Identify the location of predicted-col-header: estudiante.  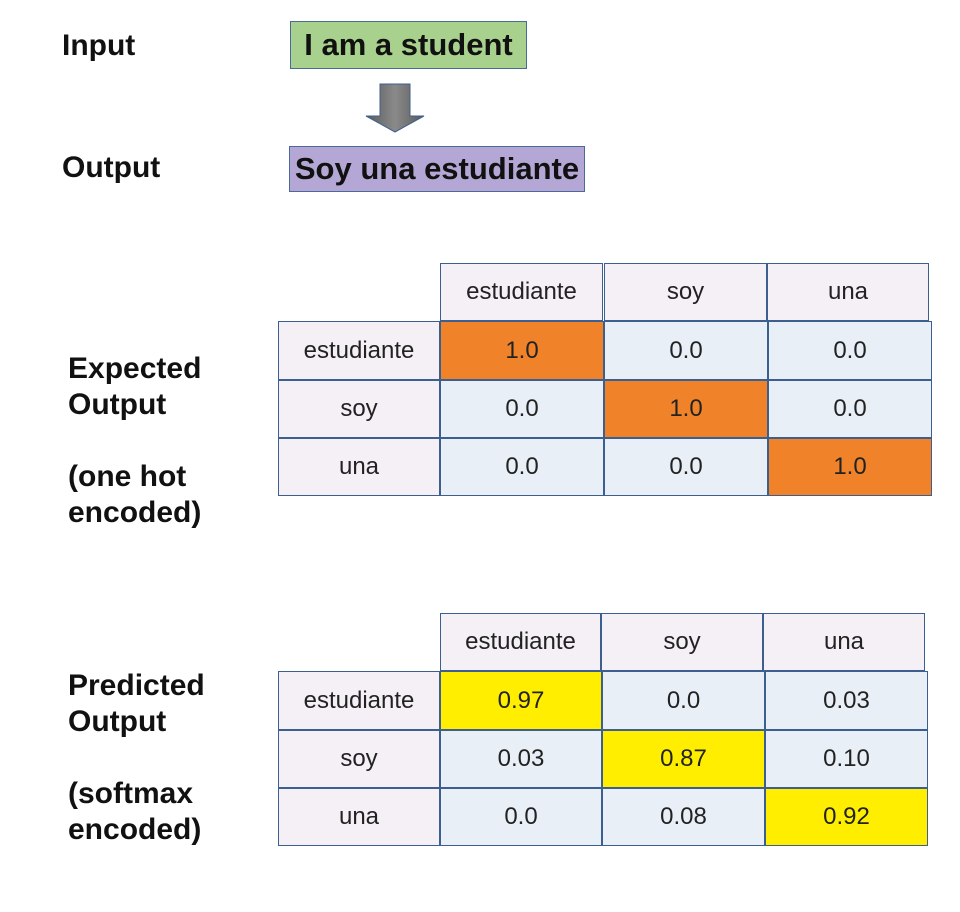
(520, 642).